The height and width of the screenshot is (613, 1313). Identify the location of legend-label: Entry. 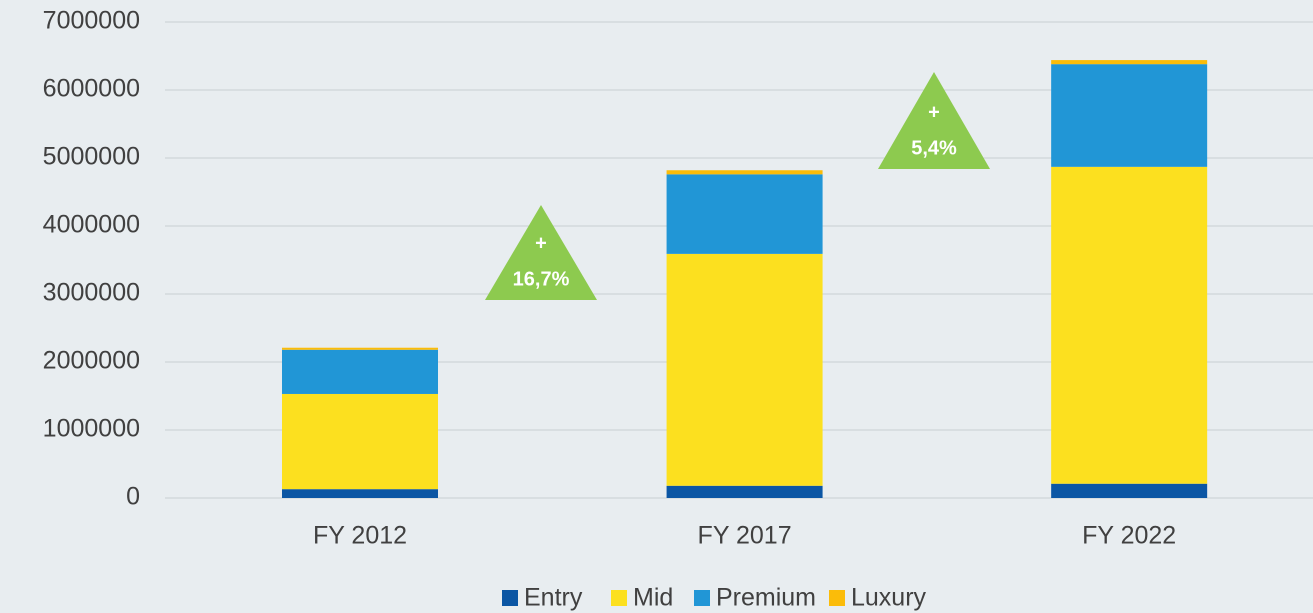
(553, 598).